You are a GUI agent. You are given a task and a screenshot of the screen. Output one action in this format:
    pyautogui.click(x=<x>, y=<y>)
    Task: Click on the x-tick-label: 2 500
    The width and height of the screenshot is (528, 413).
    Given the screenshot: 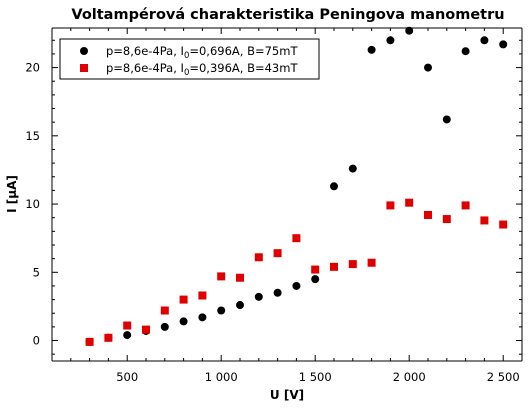 What is the action you would take?
    pyautogui.click(x=503, y=377)
    